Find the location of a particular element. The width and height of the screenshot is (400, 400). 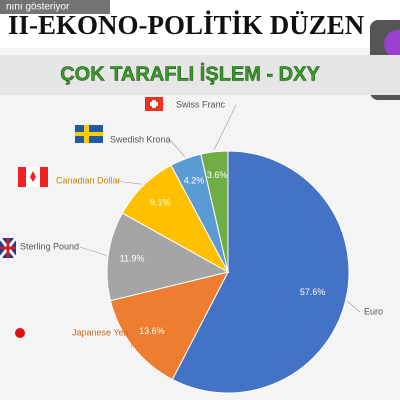

flag-japan is located at coordinates (20, 333).